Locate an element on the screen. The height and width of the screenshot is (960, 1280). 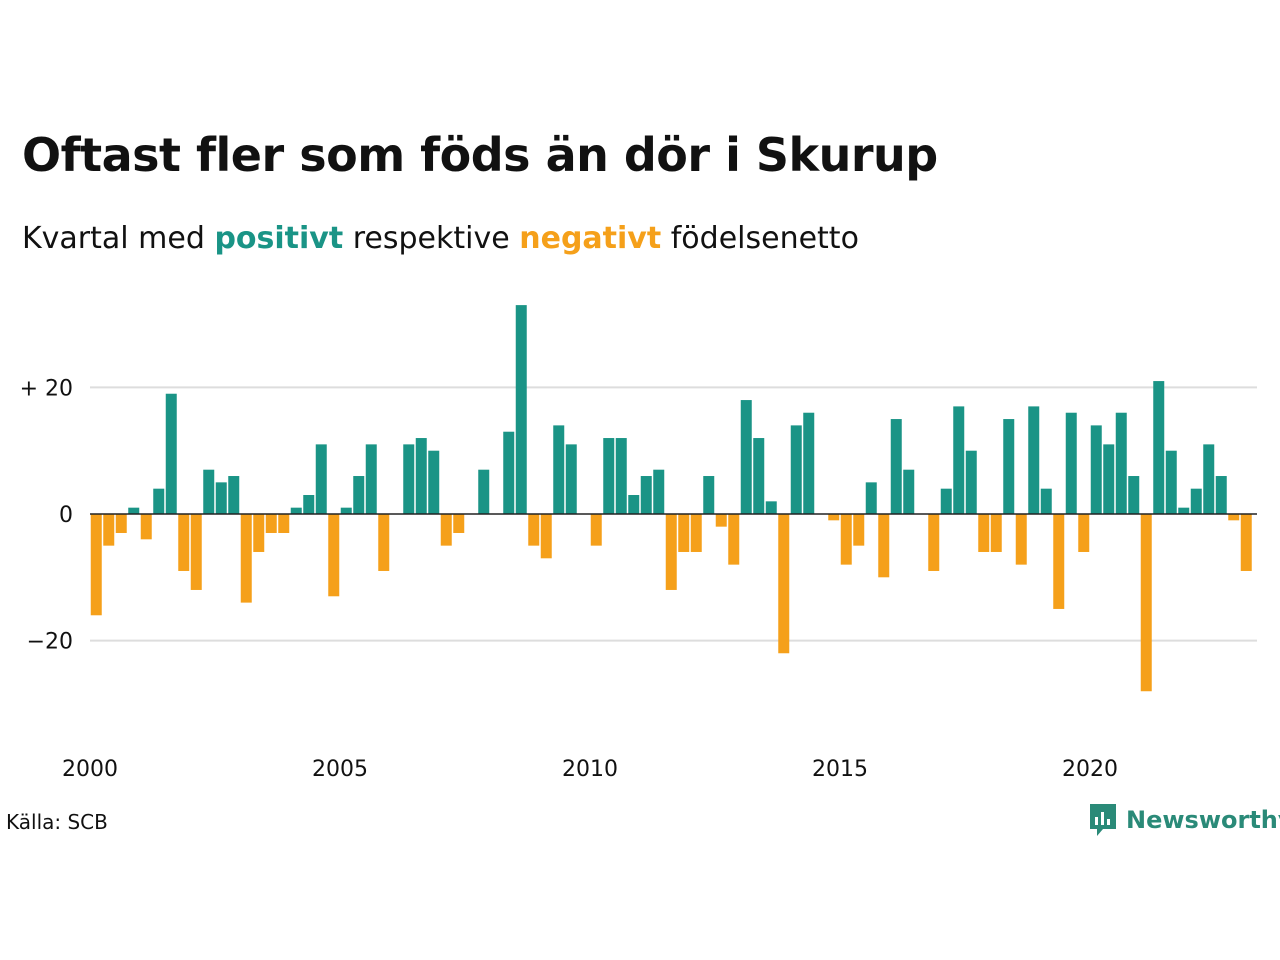
y-tick-label: 0 is located at coordinates (66, 515).